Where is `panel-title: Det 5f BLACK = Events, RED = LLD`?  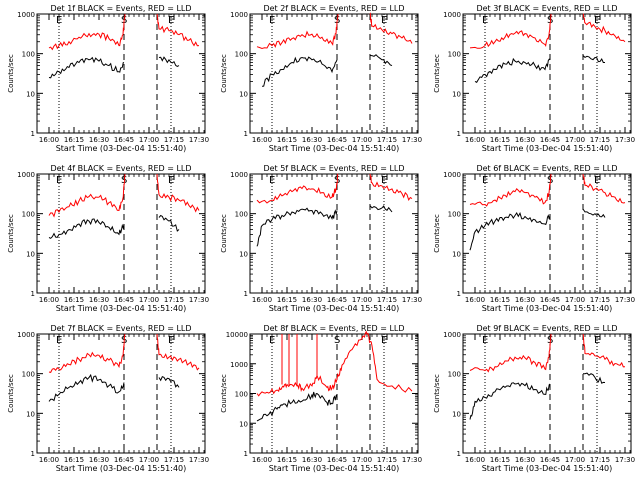
panel-title: Det 5f BLACK = Events, RED = LLD is located at coordinates (333, 168).